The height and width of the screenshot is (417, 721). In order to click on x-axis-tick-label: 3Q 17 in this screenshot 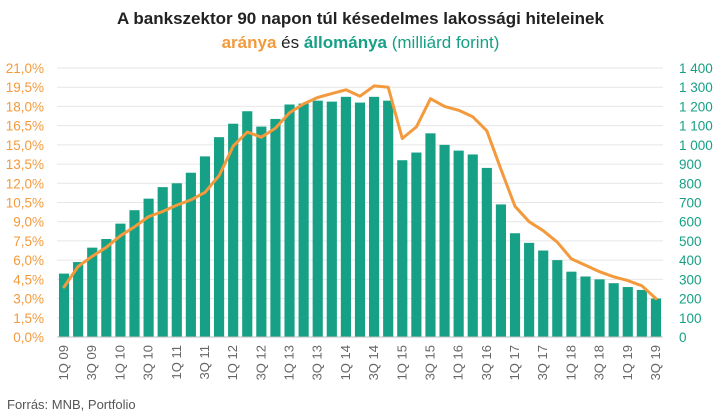, I will do `click(542, 362)`.